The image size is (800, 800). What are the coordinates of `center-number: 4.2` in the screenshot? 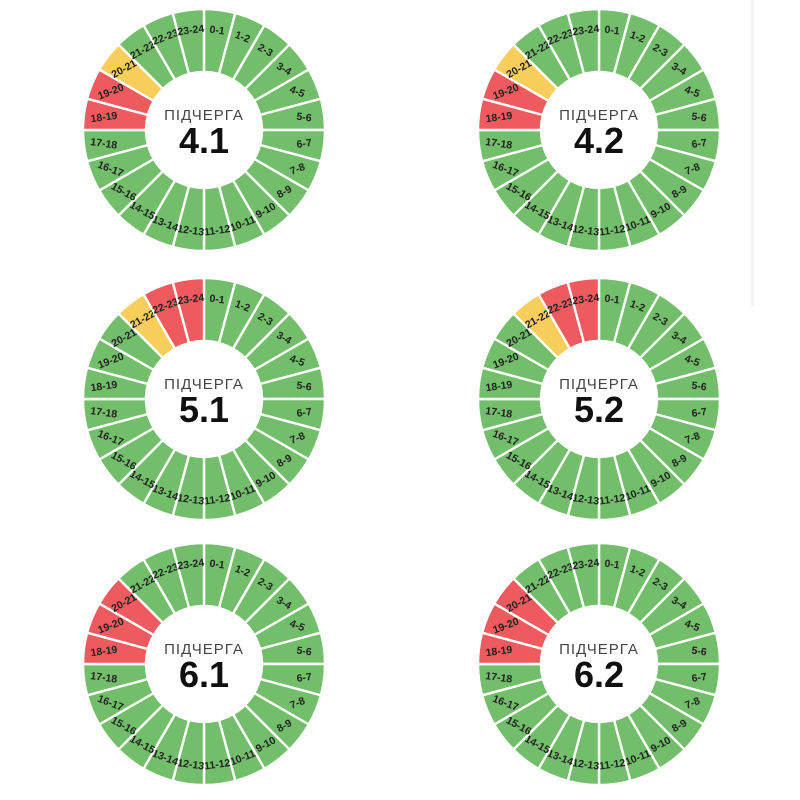 It's located at (599, 140).